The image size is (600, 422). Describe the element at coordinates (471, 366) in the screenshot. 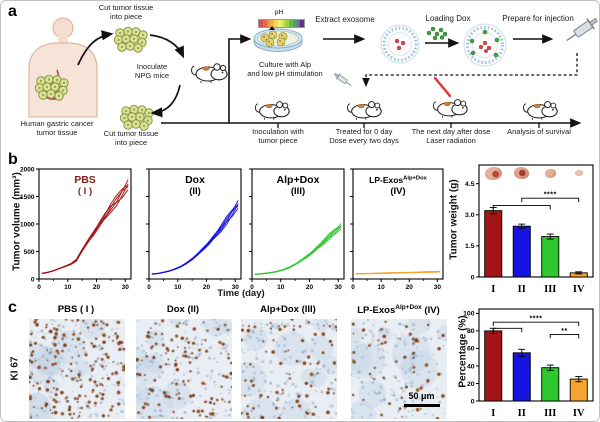

I see `svg-text: 40` at that location.